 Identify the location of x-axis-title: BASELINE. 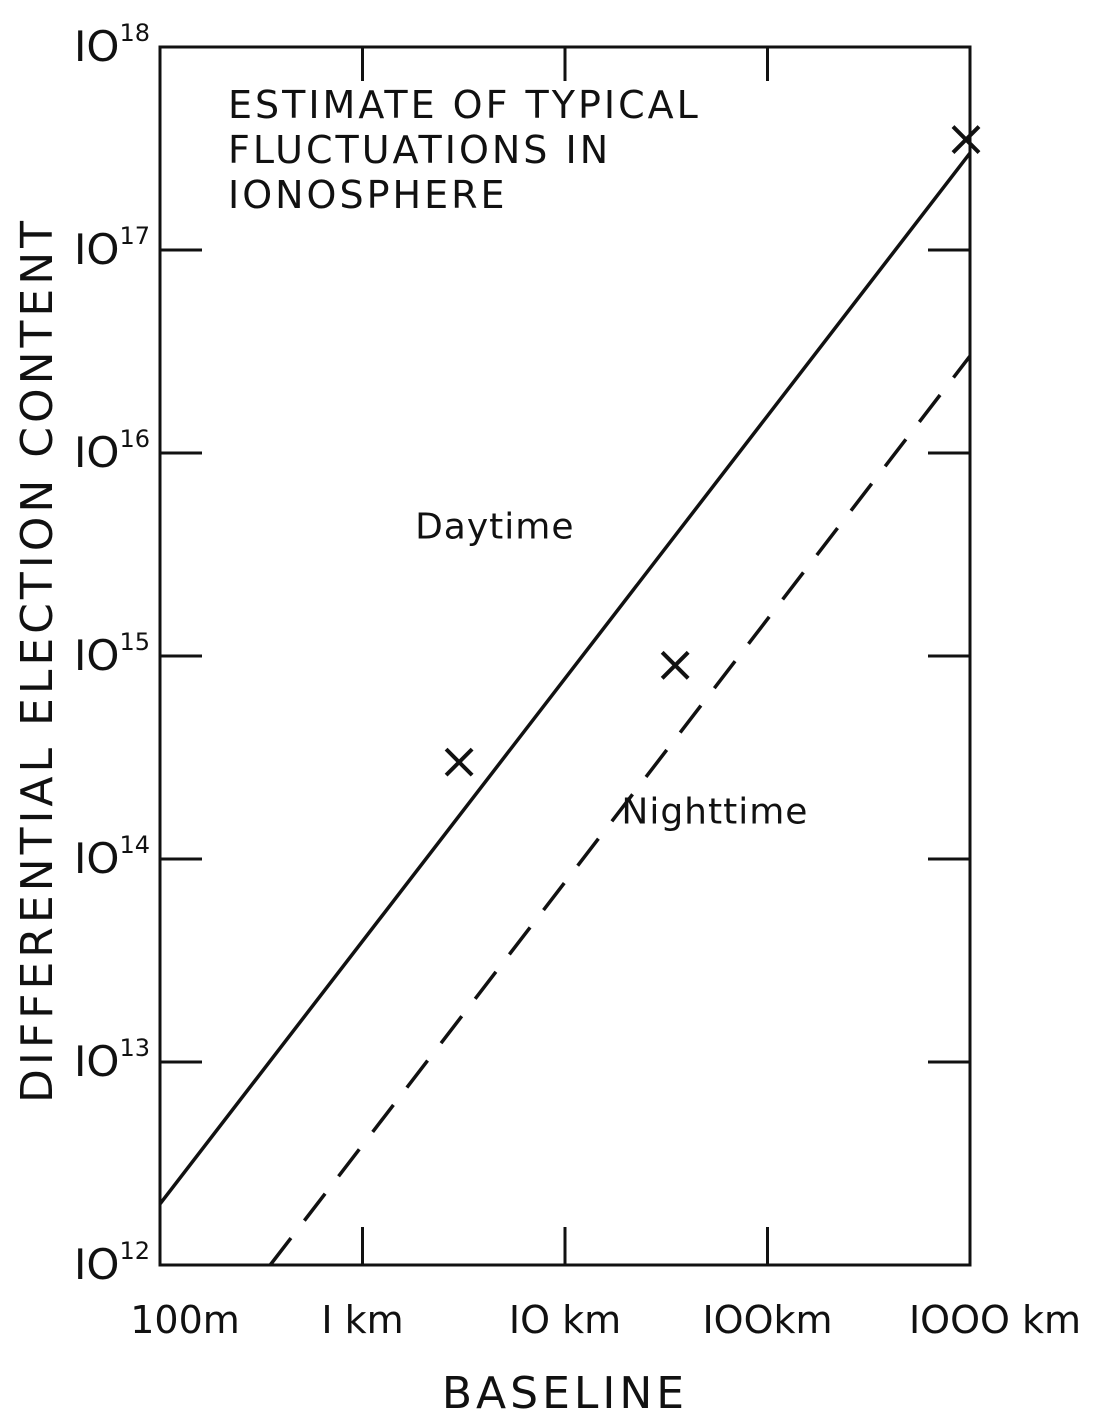
(565, 1393).